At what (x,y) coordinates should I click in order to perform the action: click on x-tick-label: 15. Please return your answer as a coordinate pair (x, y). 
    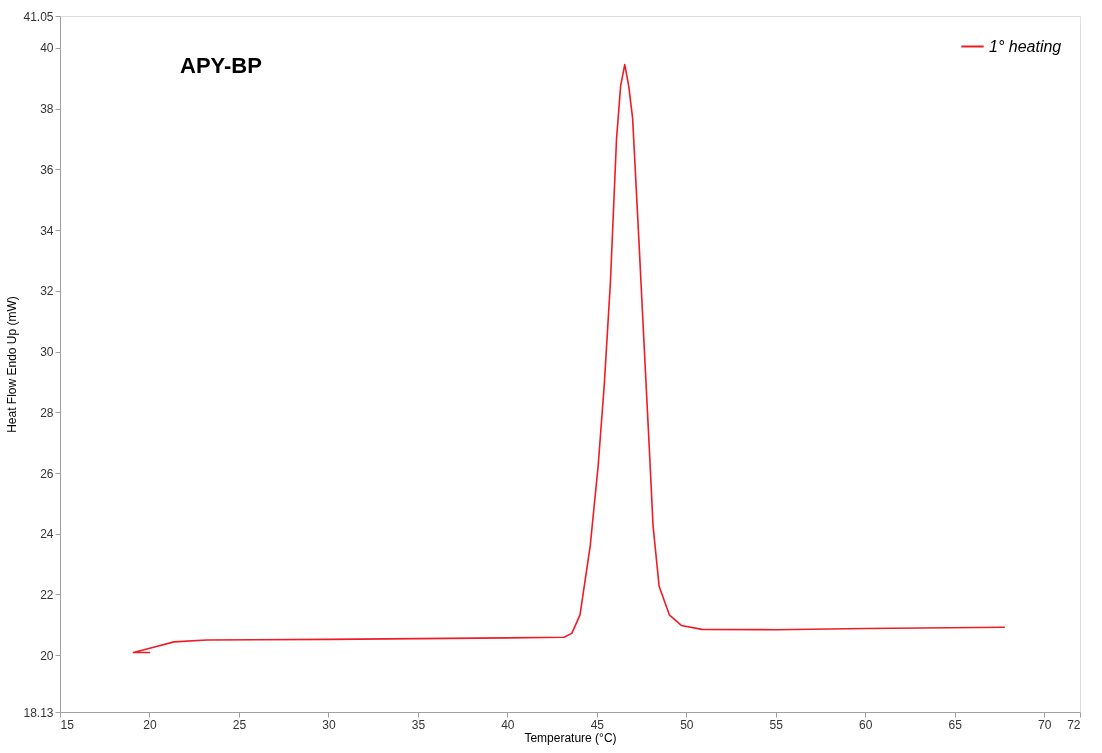
    Looking at the image, I should click on (67, 724).